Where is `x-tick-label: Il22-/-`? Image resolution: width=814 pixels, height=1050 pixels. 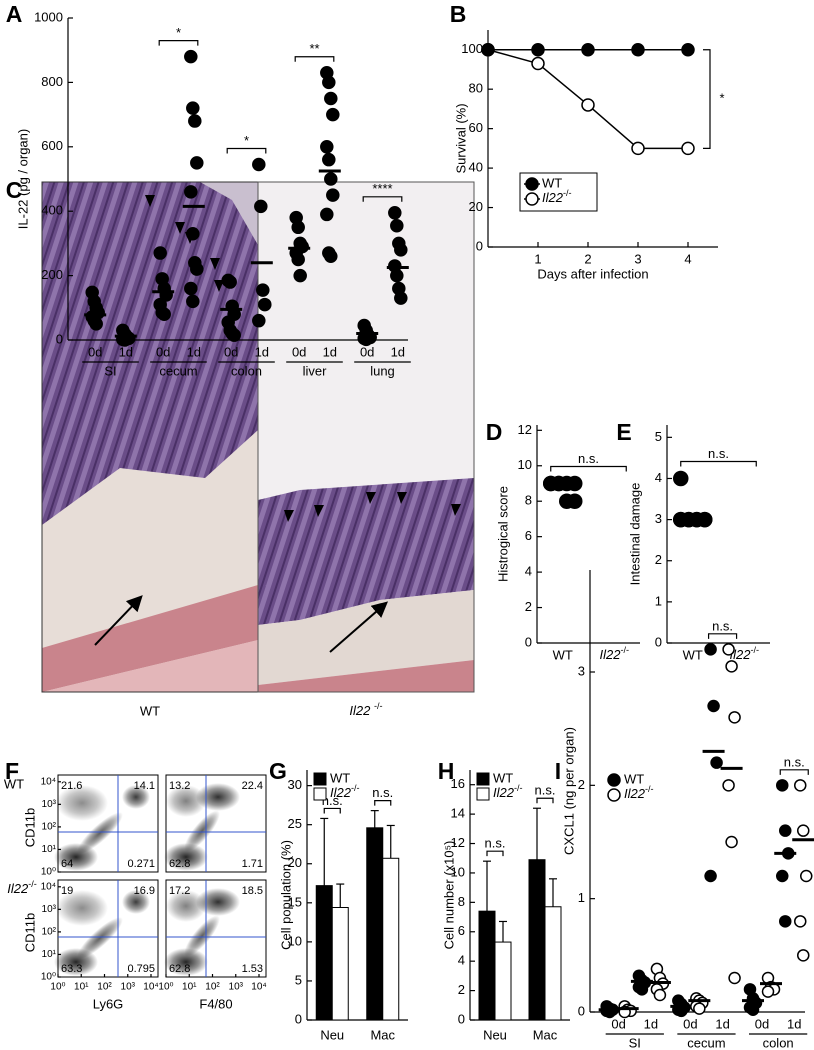 x-tick-label: Il22-/- is located at coordinates (614, 653).